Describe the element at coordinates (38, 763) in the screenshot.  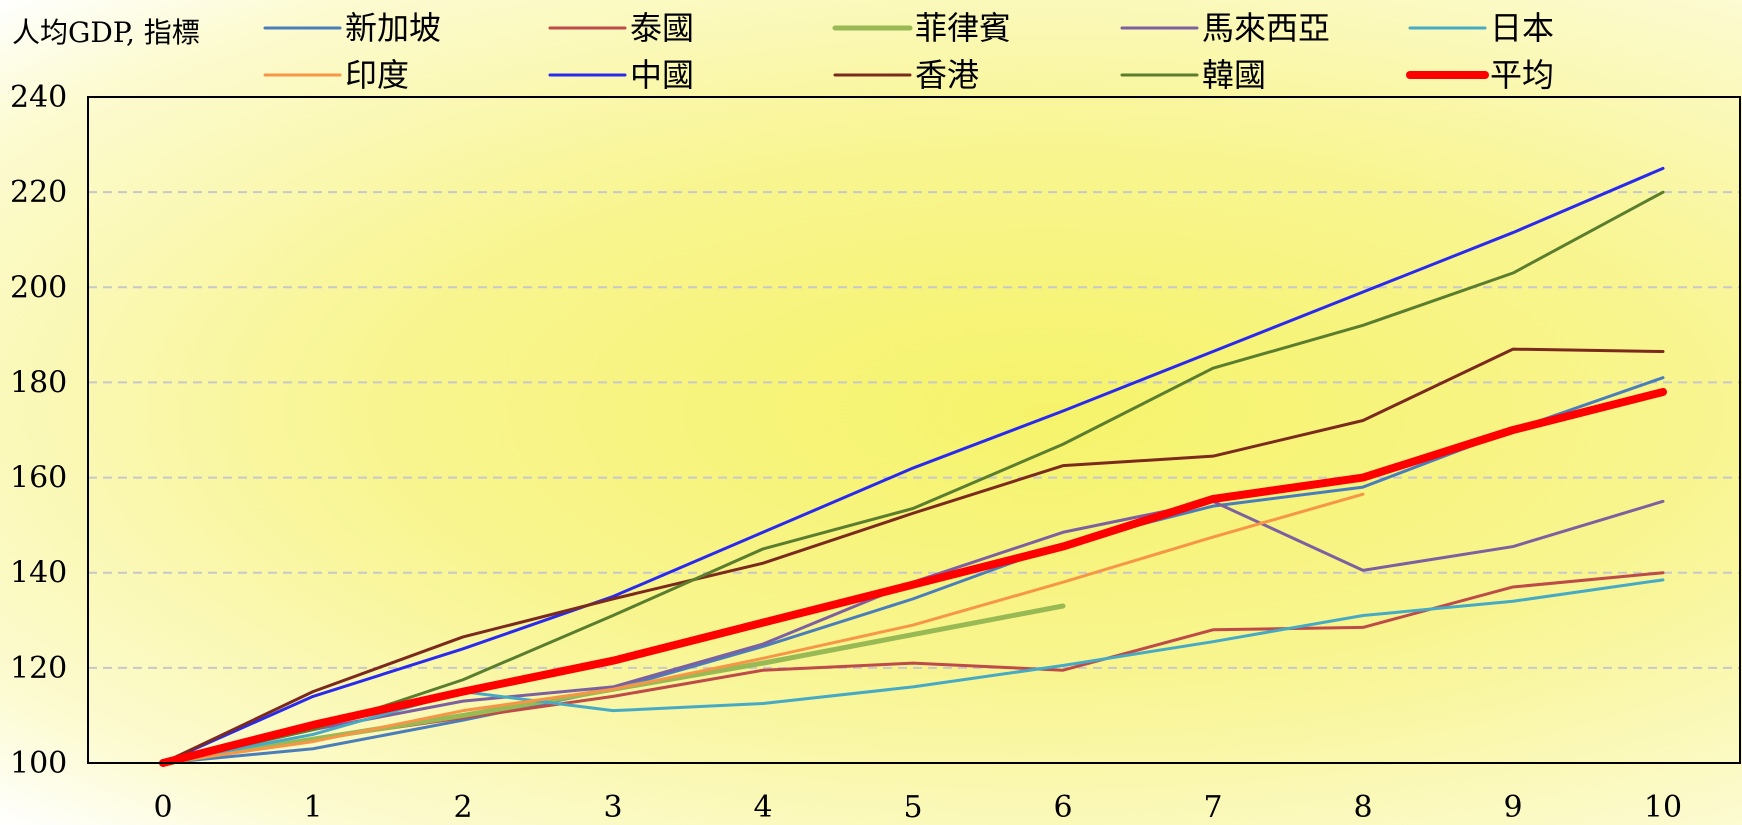
I see `y-tick-label: 100` at that location.